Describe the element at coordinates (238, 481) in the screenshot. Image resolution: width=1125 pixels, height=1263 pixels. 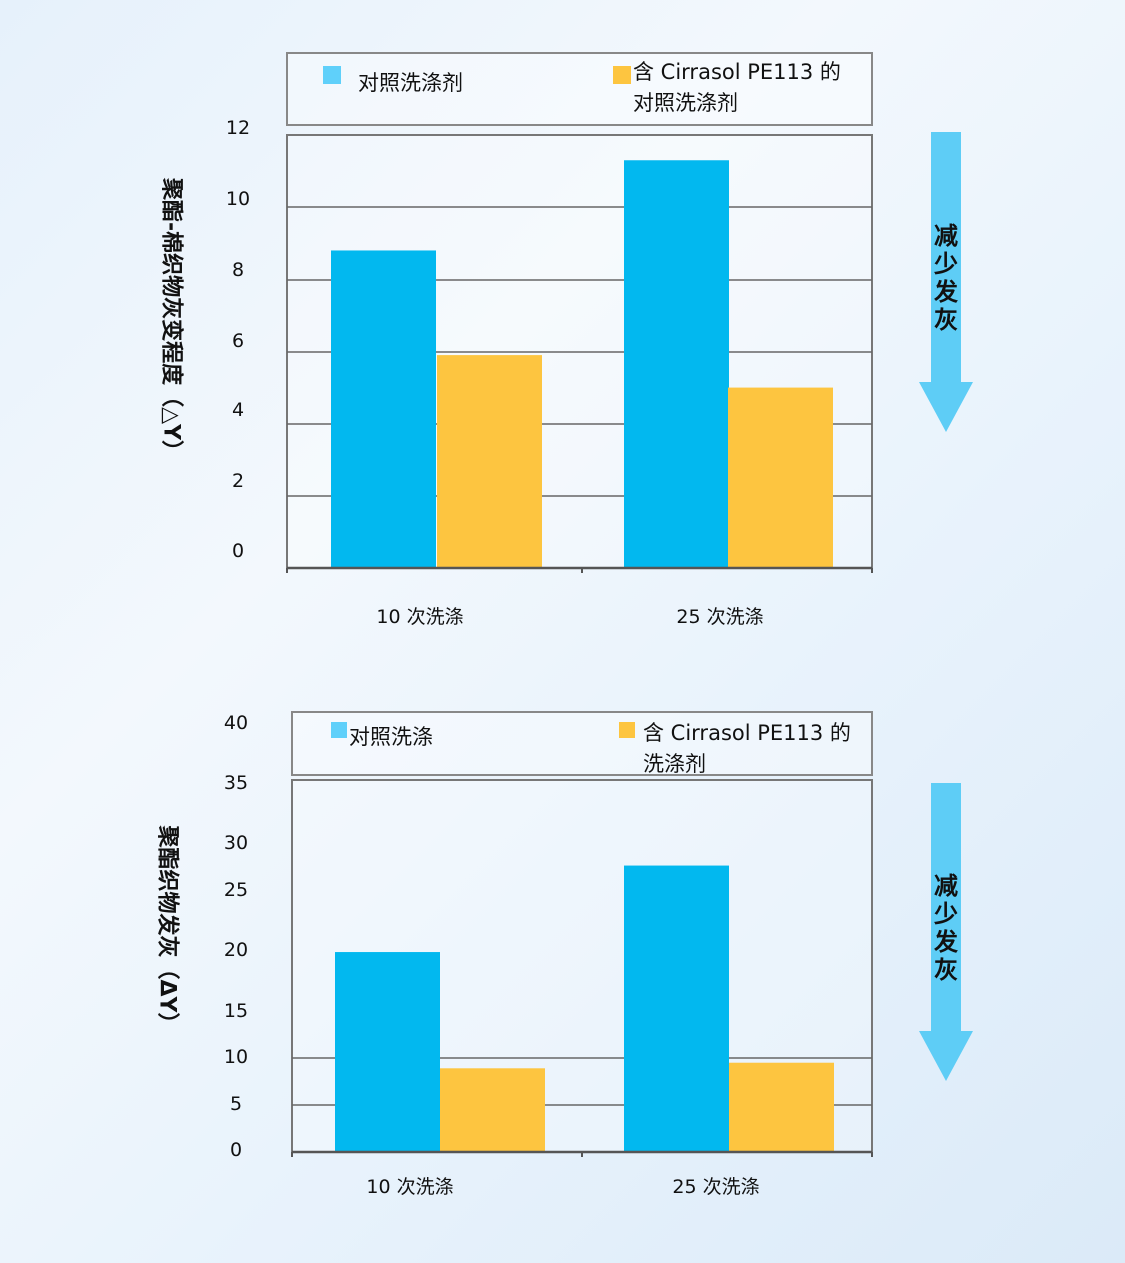
I see `y-tick-label-6: 2` at that location.